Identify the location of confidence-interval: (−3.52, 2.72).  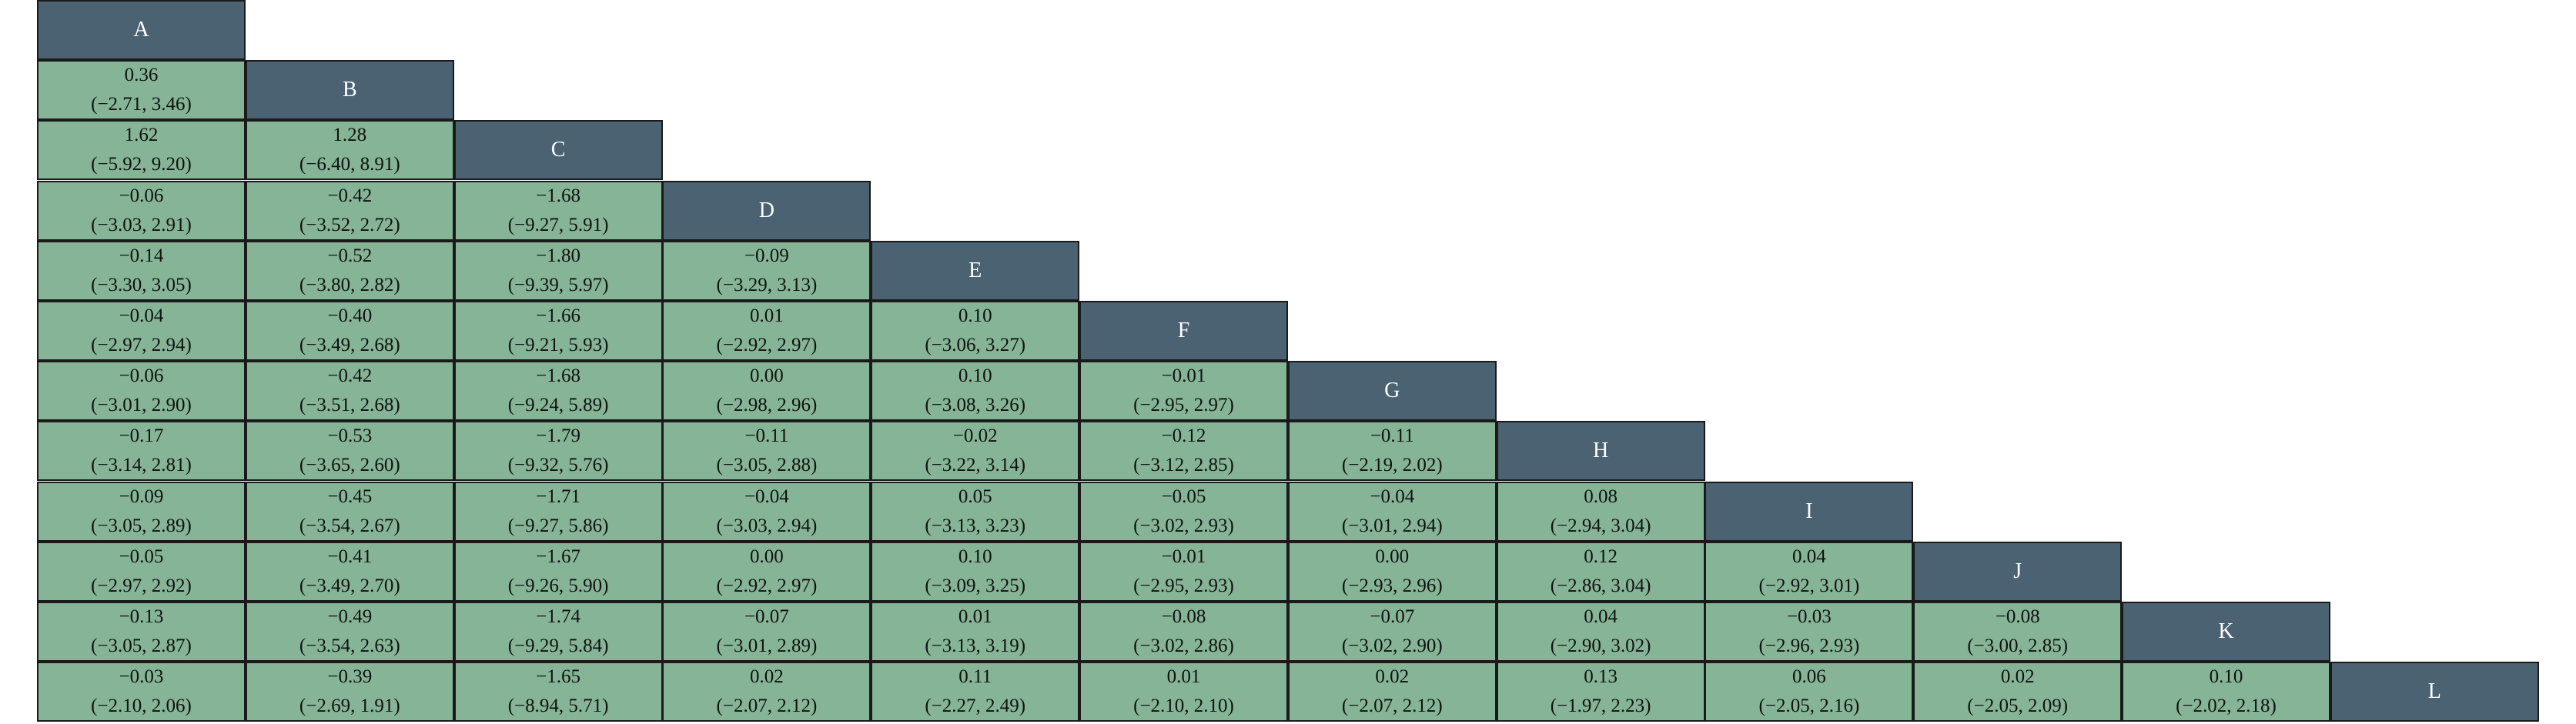
(349, 225).